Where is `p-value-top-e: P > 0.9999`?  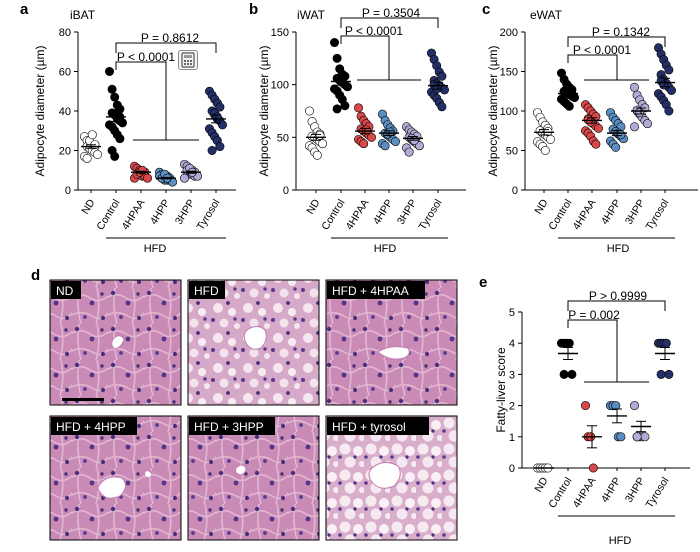 p-value-top-e: P > 0.9999 is located at coordinates (618, 296).